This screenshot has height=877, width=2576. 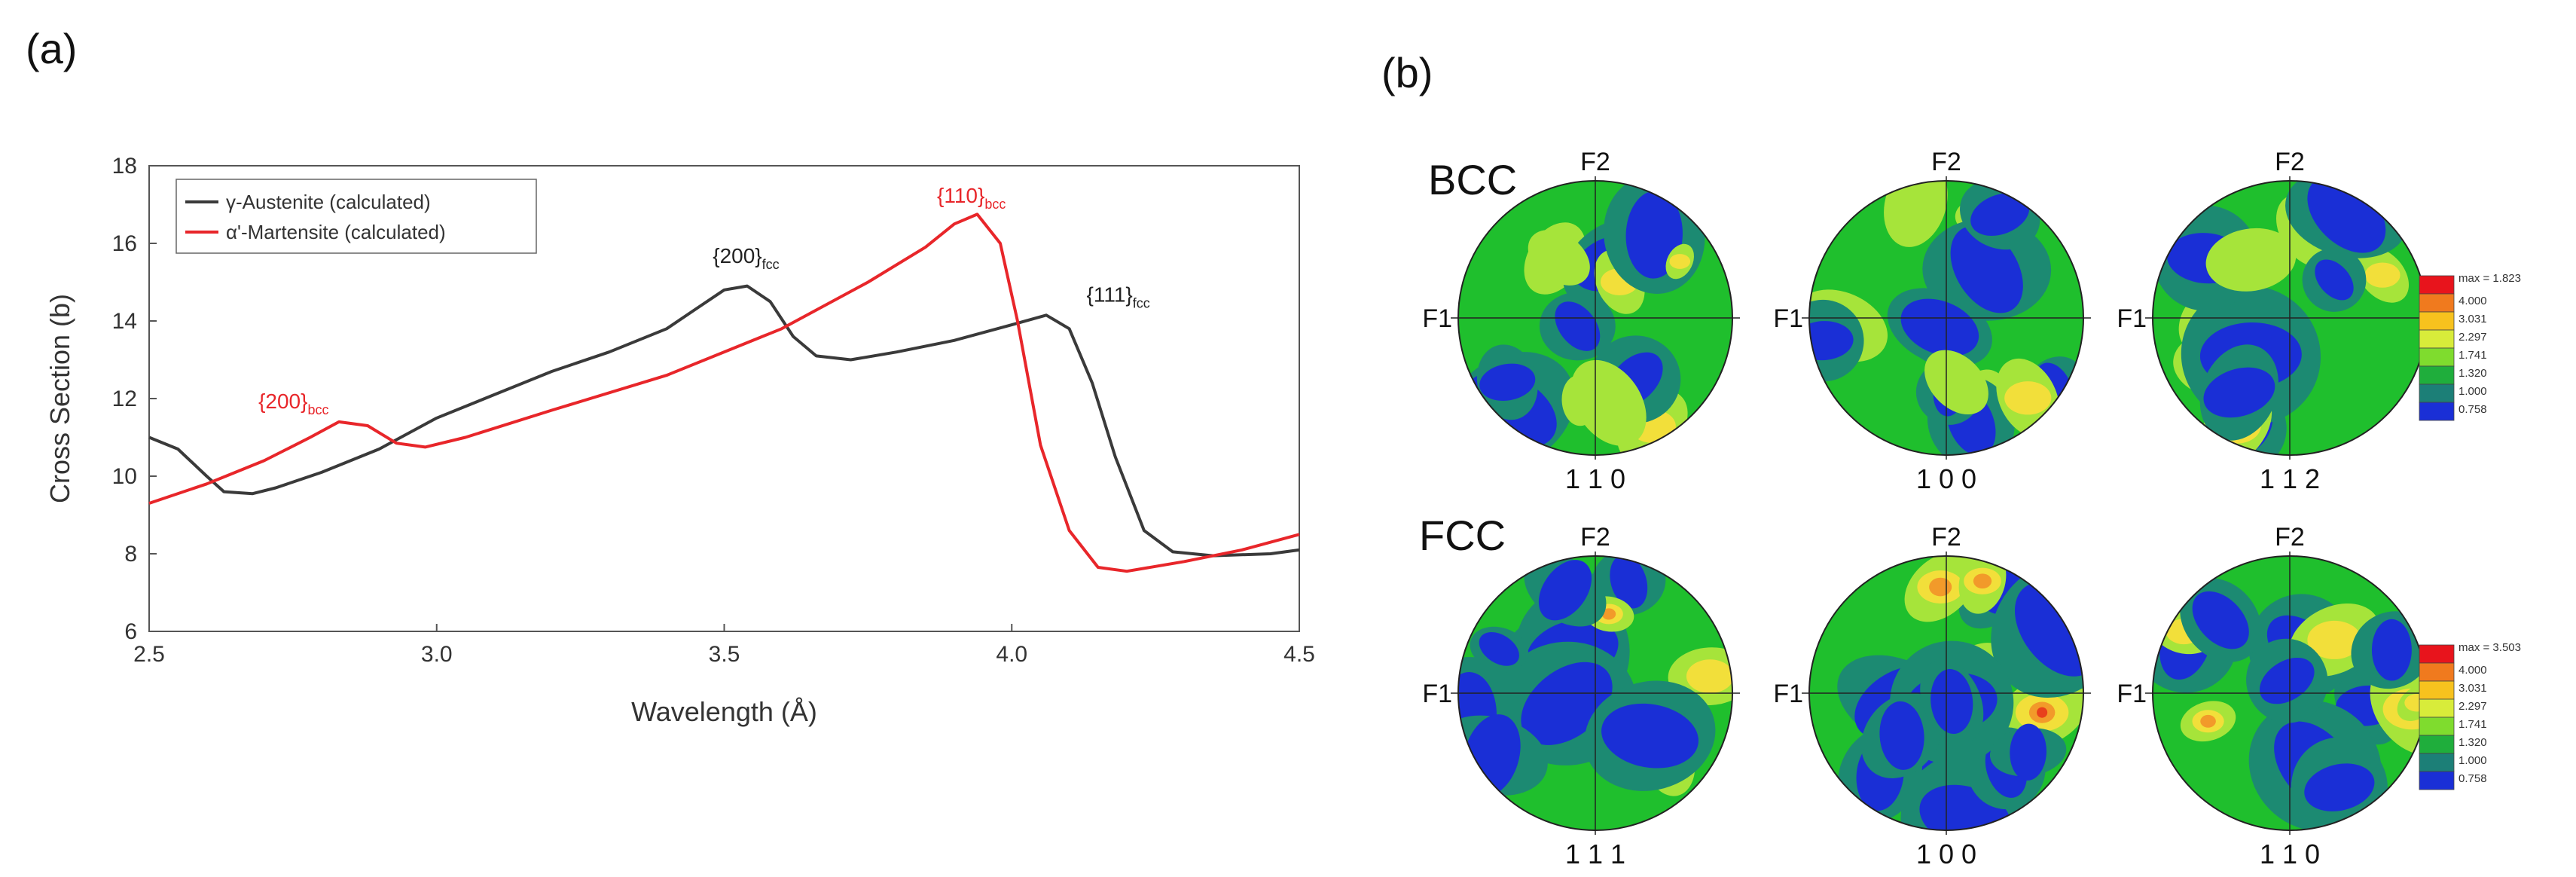 What do you see at coordinates (125, 399) in the screenshot?
I see `y-tick-label: 12` at bounding box center [125, 399].